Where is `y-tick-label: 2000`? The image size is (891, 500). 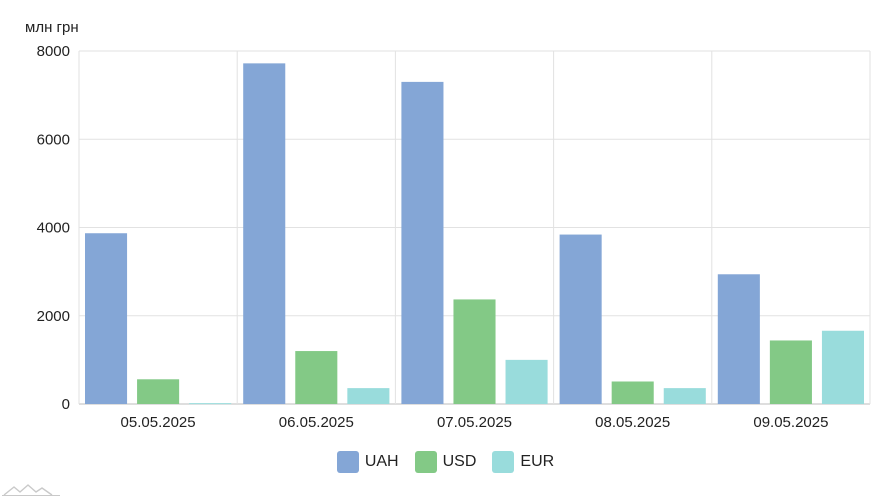 y-tick-label: 2000 is located at coordinates (53, 316).